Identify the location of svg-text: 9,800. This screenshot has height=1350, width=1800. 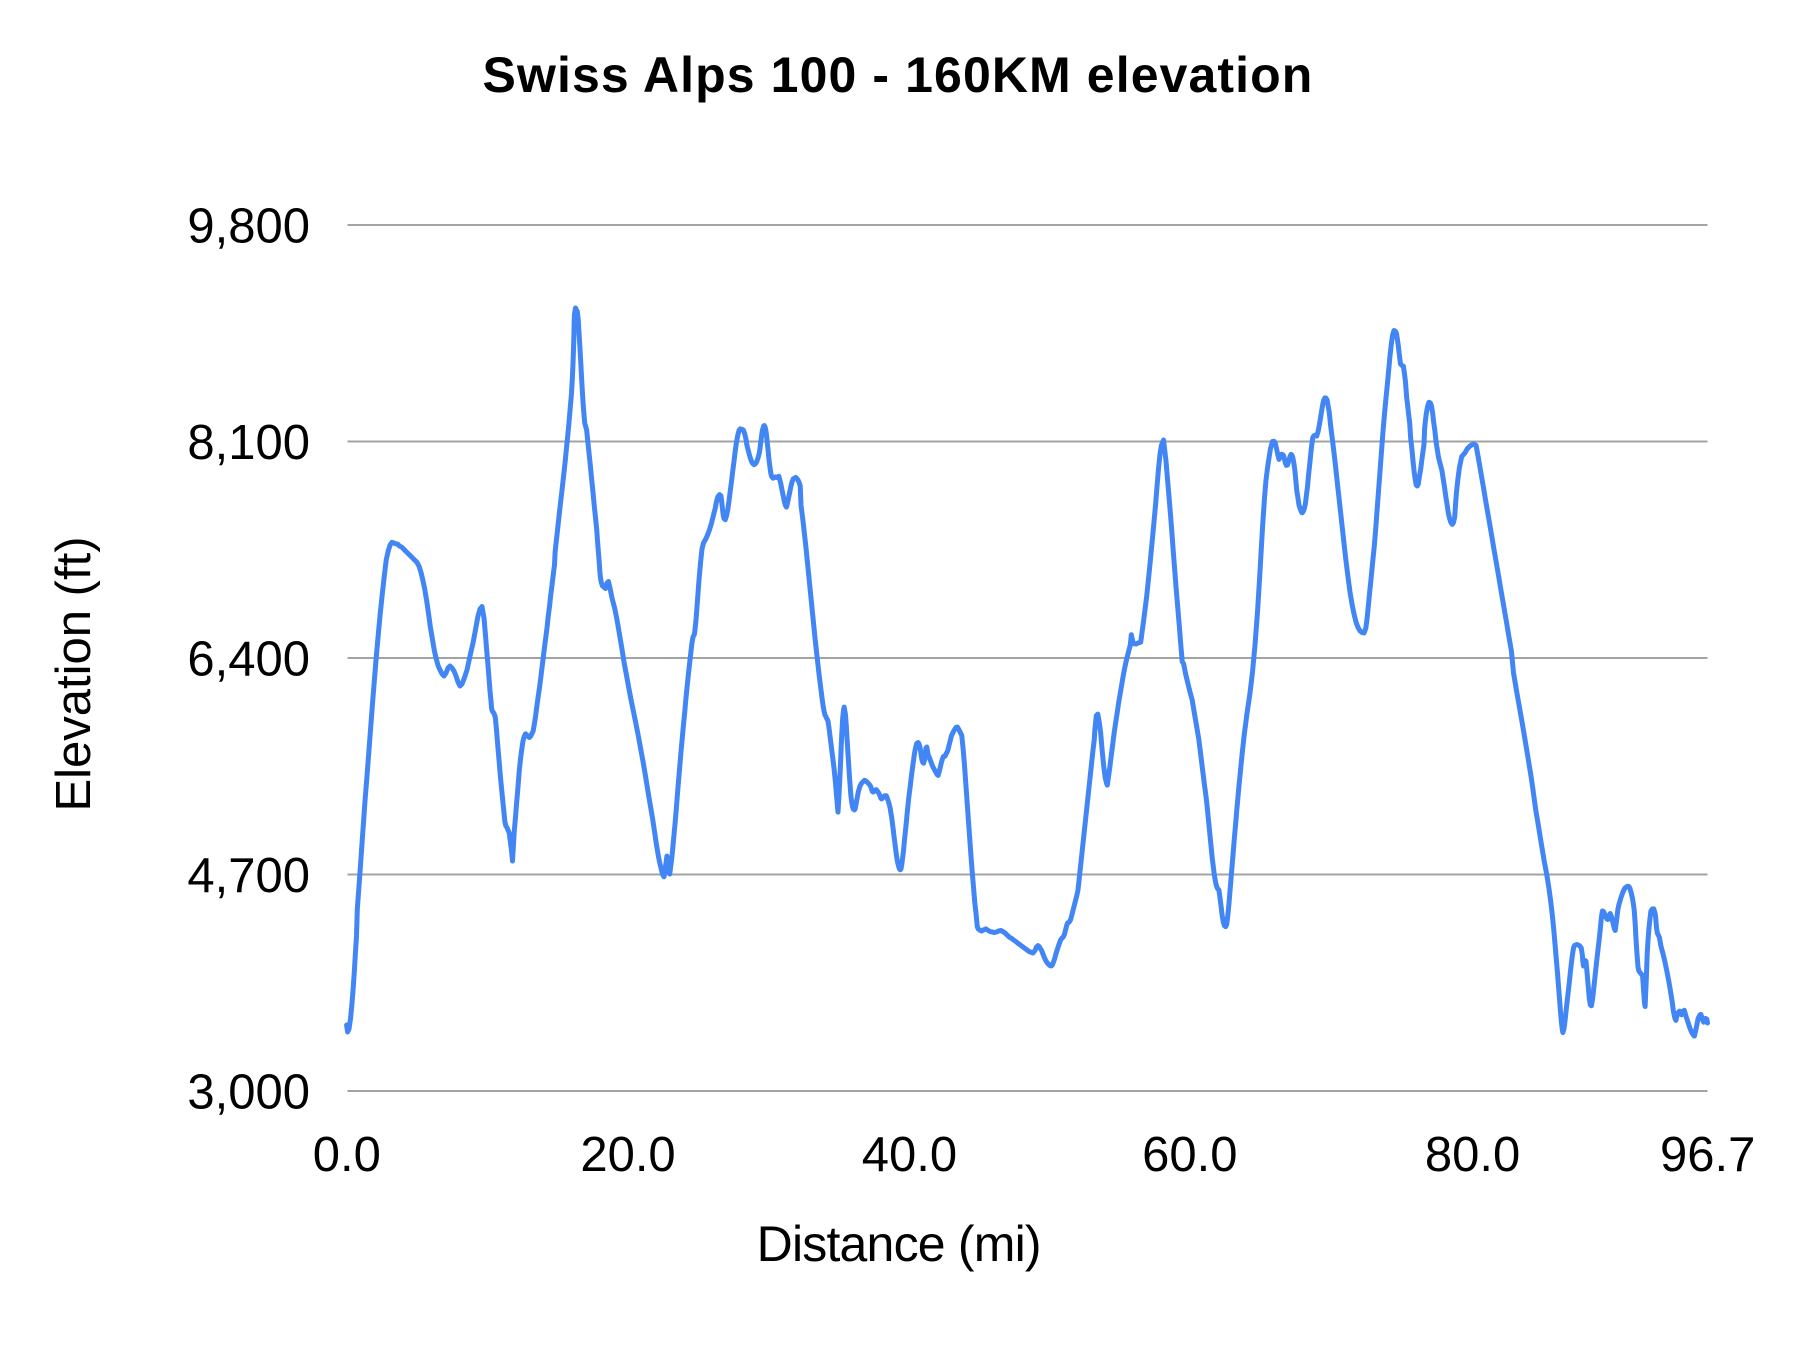
(248, 227).